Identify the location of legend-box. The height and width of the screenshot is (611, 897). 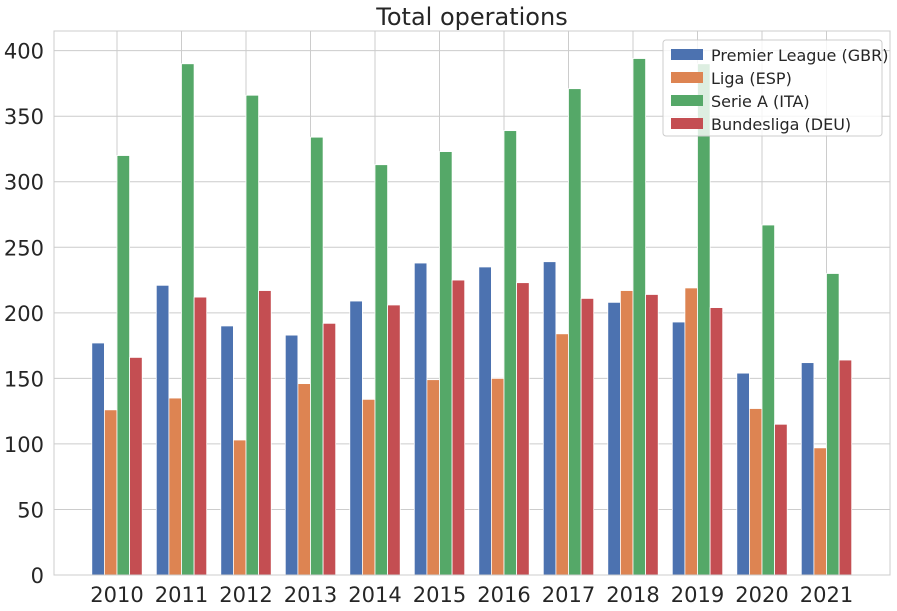
(772, 88).